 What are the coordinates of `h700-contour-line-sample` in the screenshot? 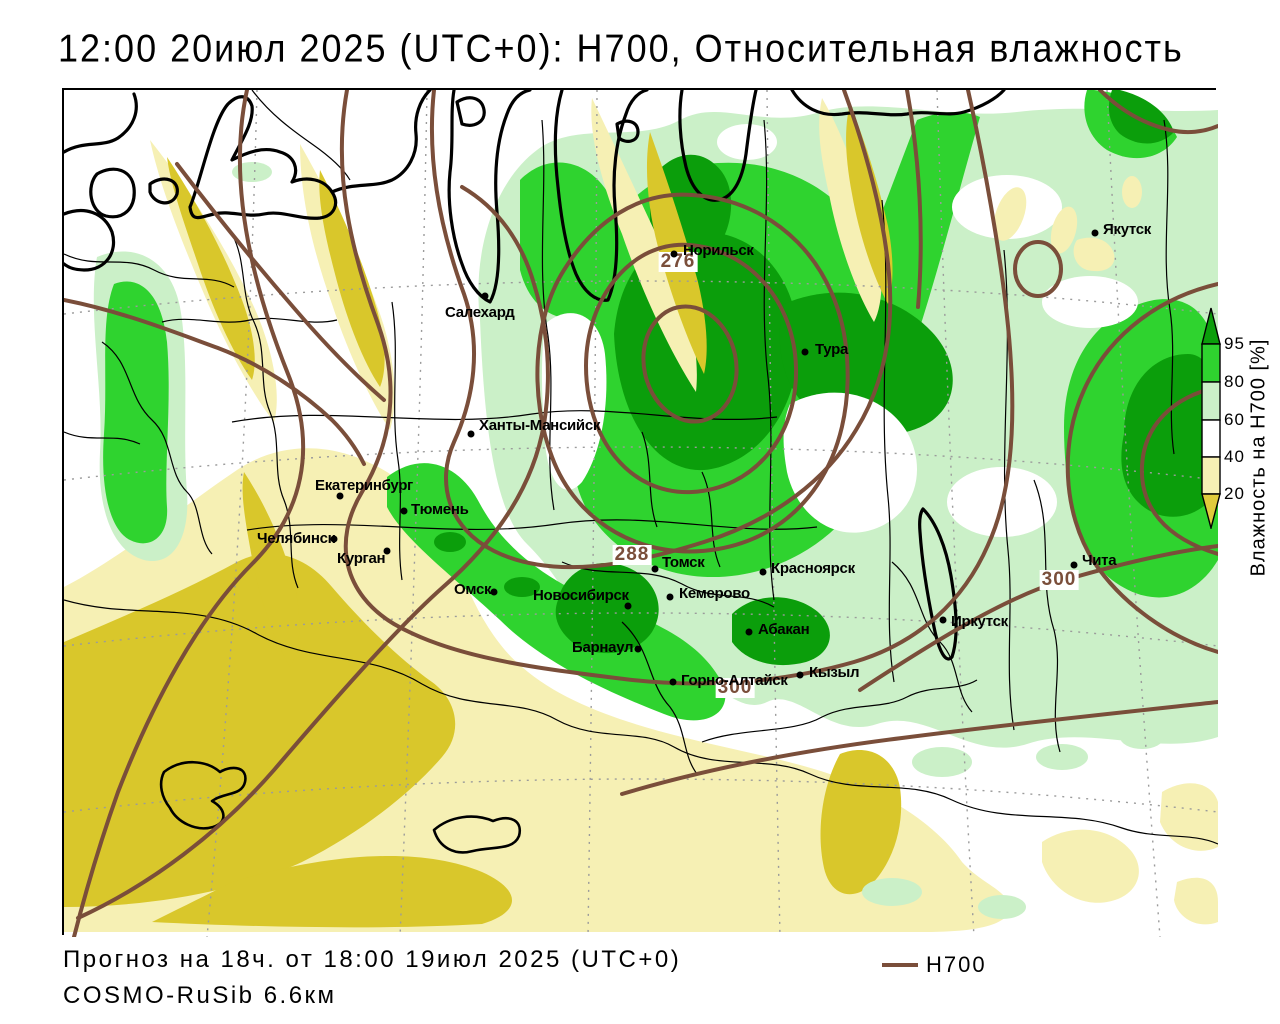 It's located at (900, 965).